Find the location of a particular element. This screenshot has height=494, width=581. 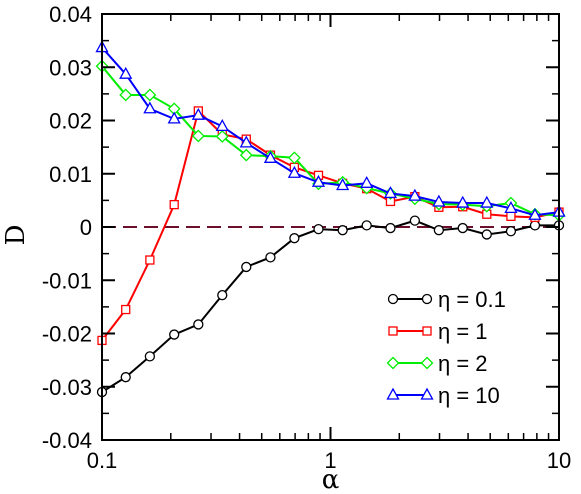

y-tick-label: 0.02 is located at coordinates (70, 121).